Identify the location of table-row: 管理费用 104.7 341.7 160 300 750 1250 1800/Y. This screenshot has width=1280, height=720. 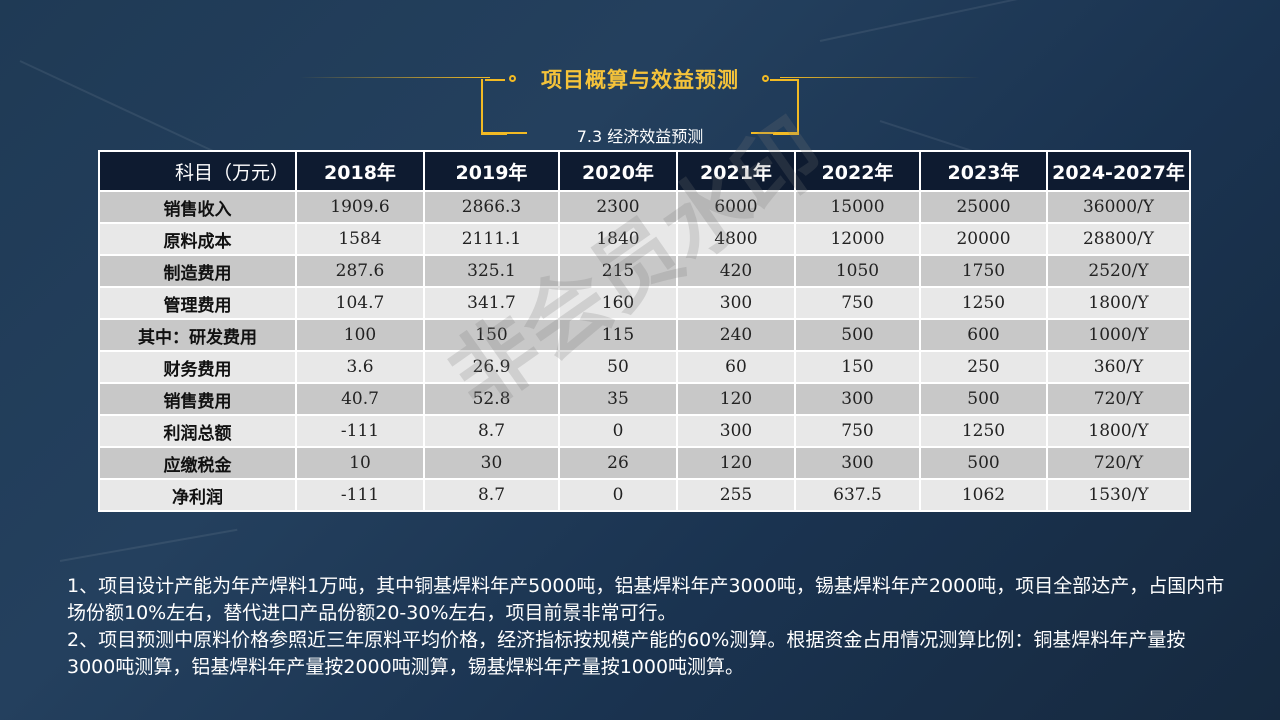
(644, 303).